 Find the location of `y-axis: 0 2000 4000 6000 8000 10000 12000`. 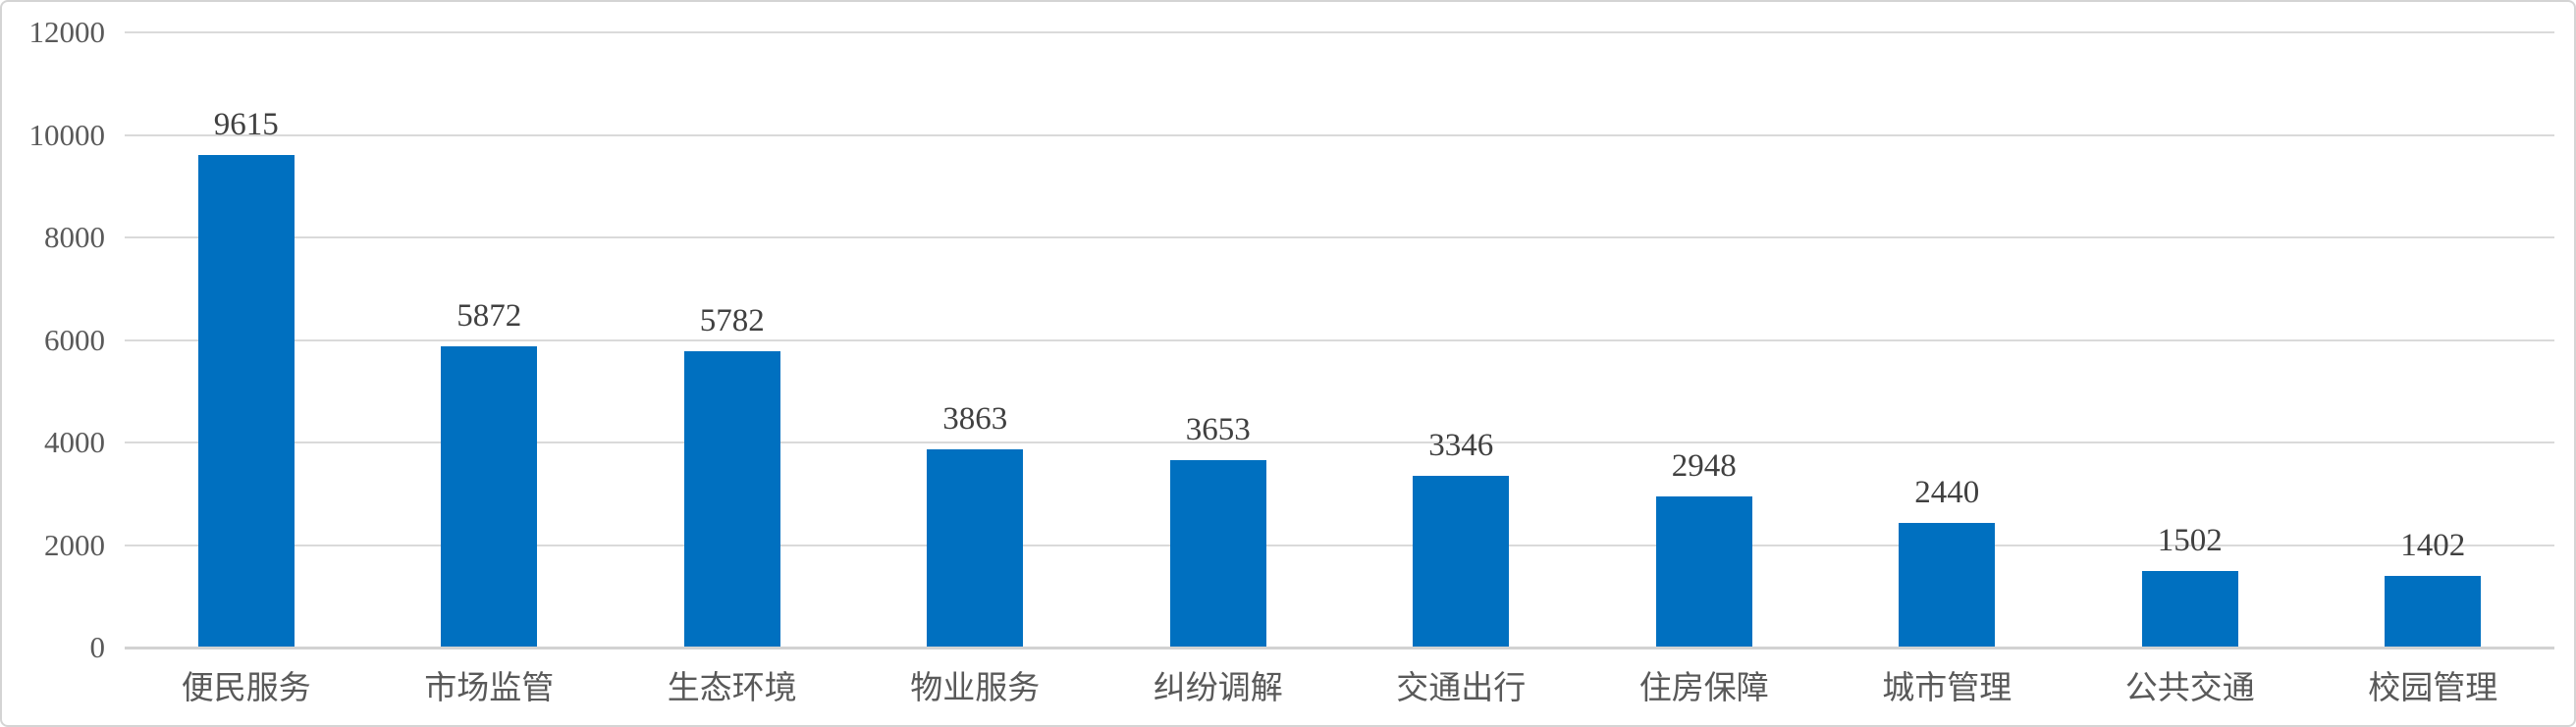

y-axis: 0 2000 4000 6000 8000 10000 12000 is located at coordinates (54, 340).